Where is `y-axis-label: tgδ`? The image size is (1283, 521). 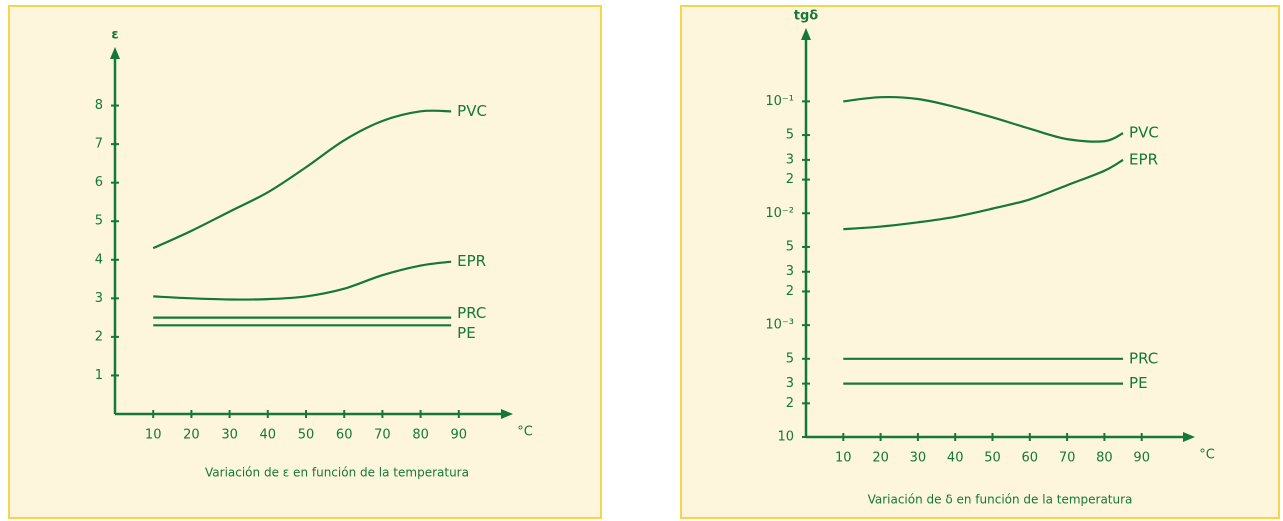 y-axis-label: tgδ is located at coordinates (806, 16).